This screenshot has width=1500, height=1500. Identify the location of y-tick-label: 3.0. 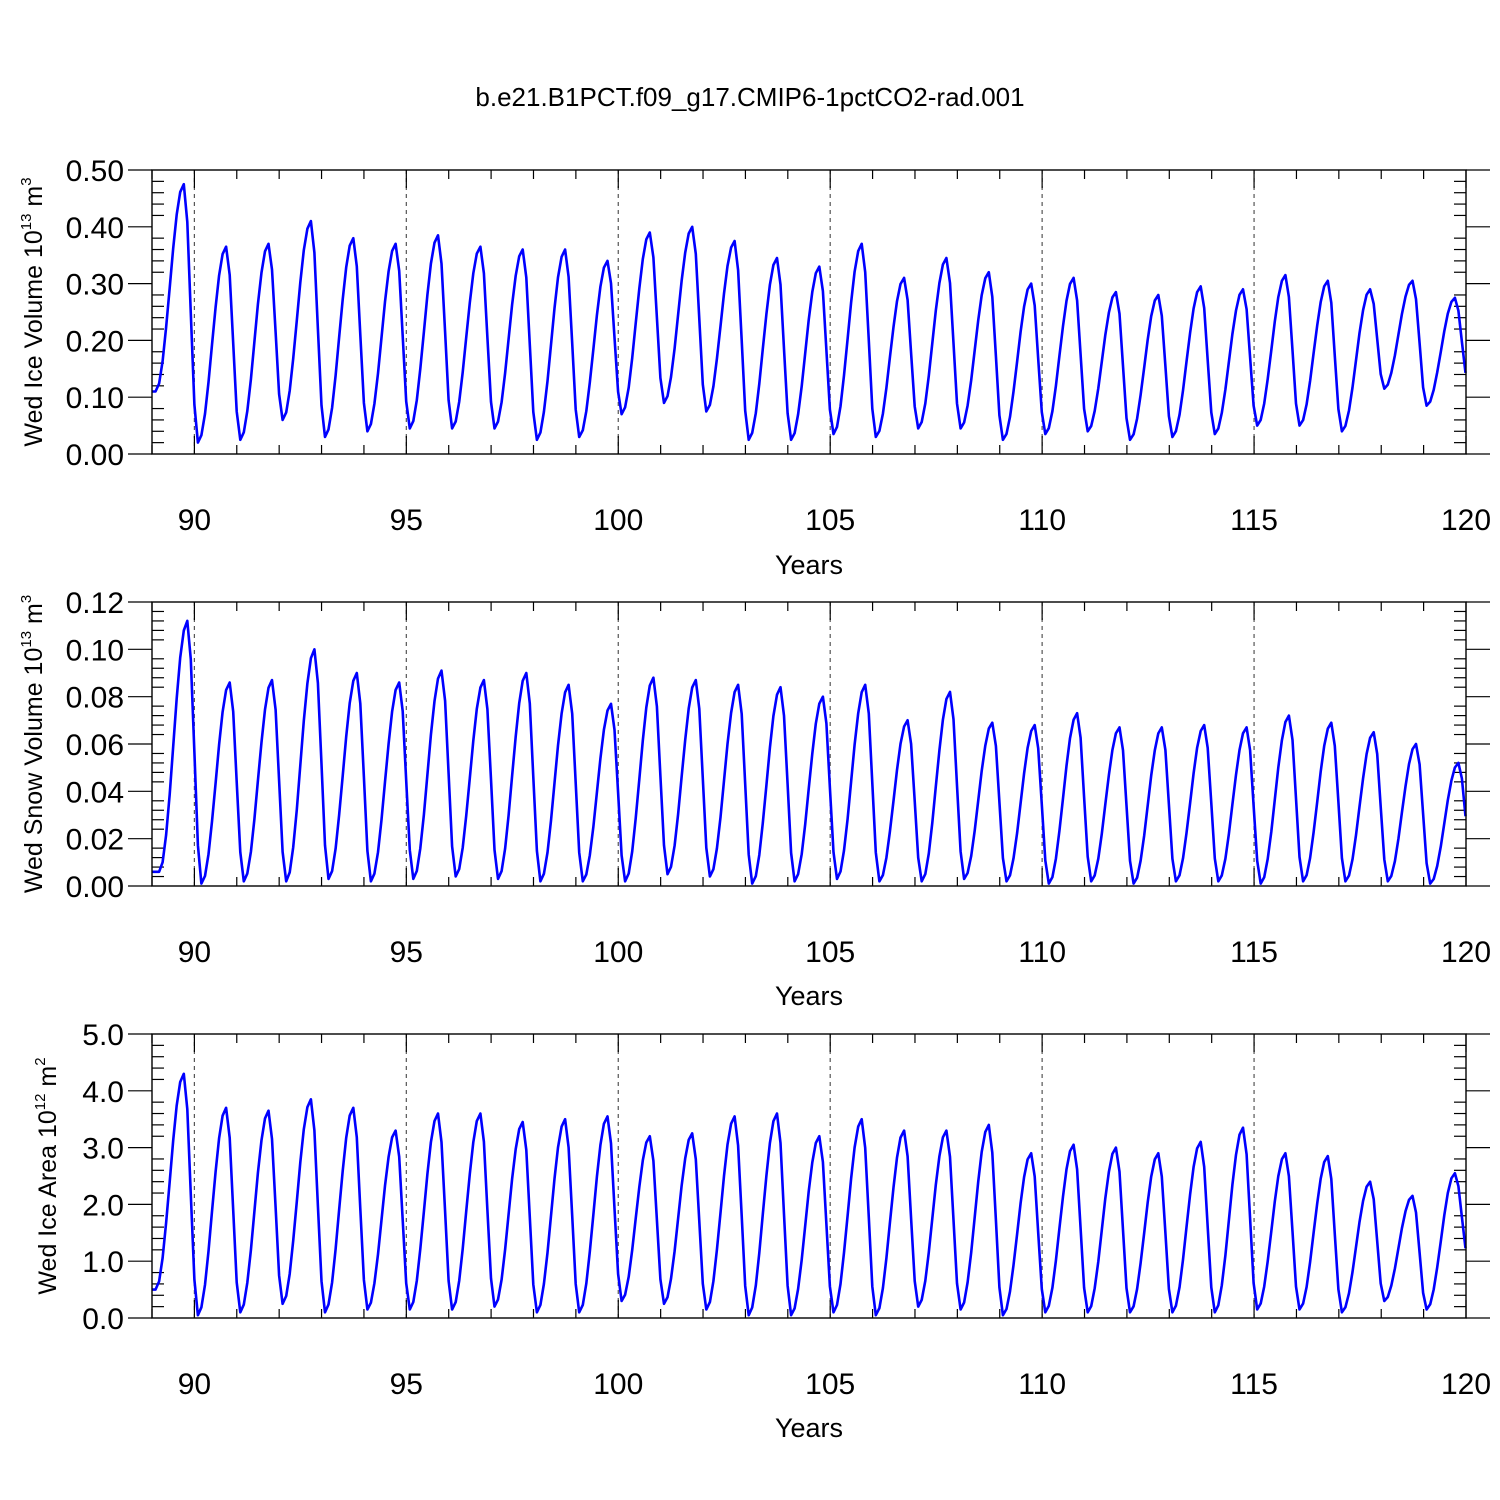
(103, 1149).